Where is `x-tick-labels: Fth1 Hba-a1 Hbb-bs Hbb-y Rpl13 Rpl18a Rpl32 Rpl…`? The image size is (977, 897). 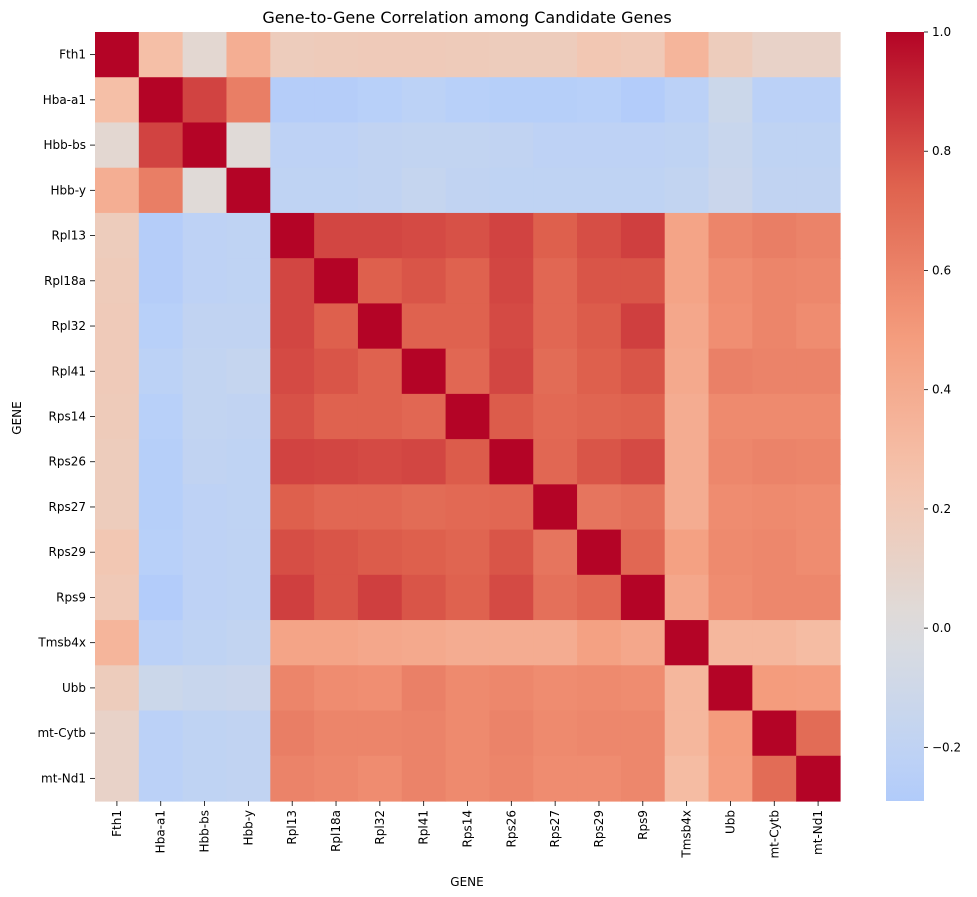
x-tick-labels: Fth1 Hba-a1 Hbb-bs Hbb-y Rpl13 Rpl18a Rpl32 Rpl… is located at coordinates (467, 830).